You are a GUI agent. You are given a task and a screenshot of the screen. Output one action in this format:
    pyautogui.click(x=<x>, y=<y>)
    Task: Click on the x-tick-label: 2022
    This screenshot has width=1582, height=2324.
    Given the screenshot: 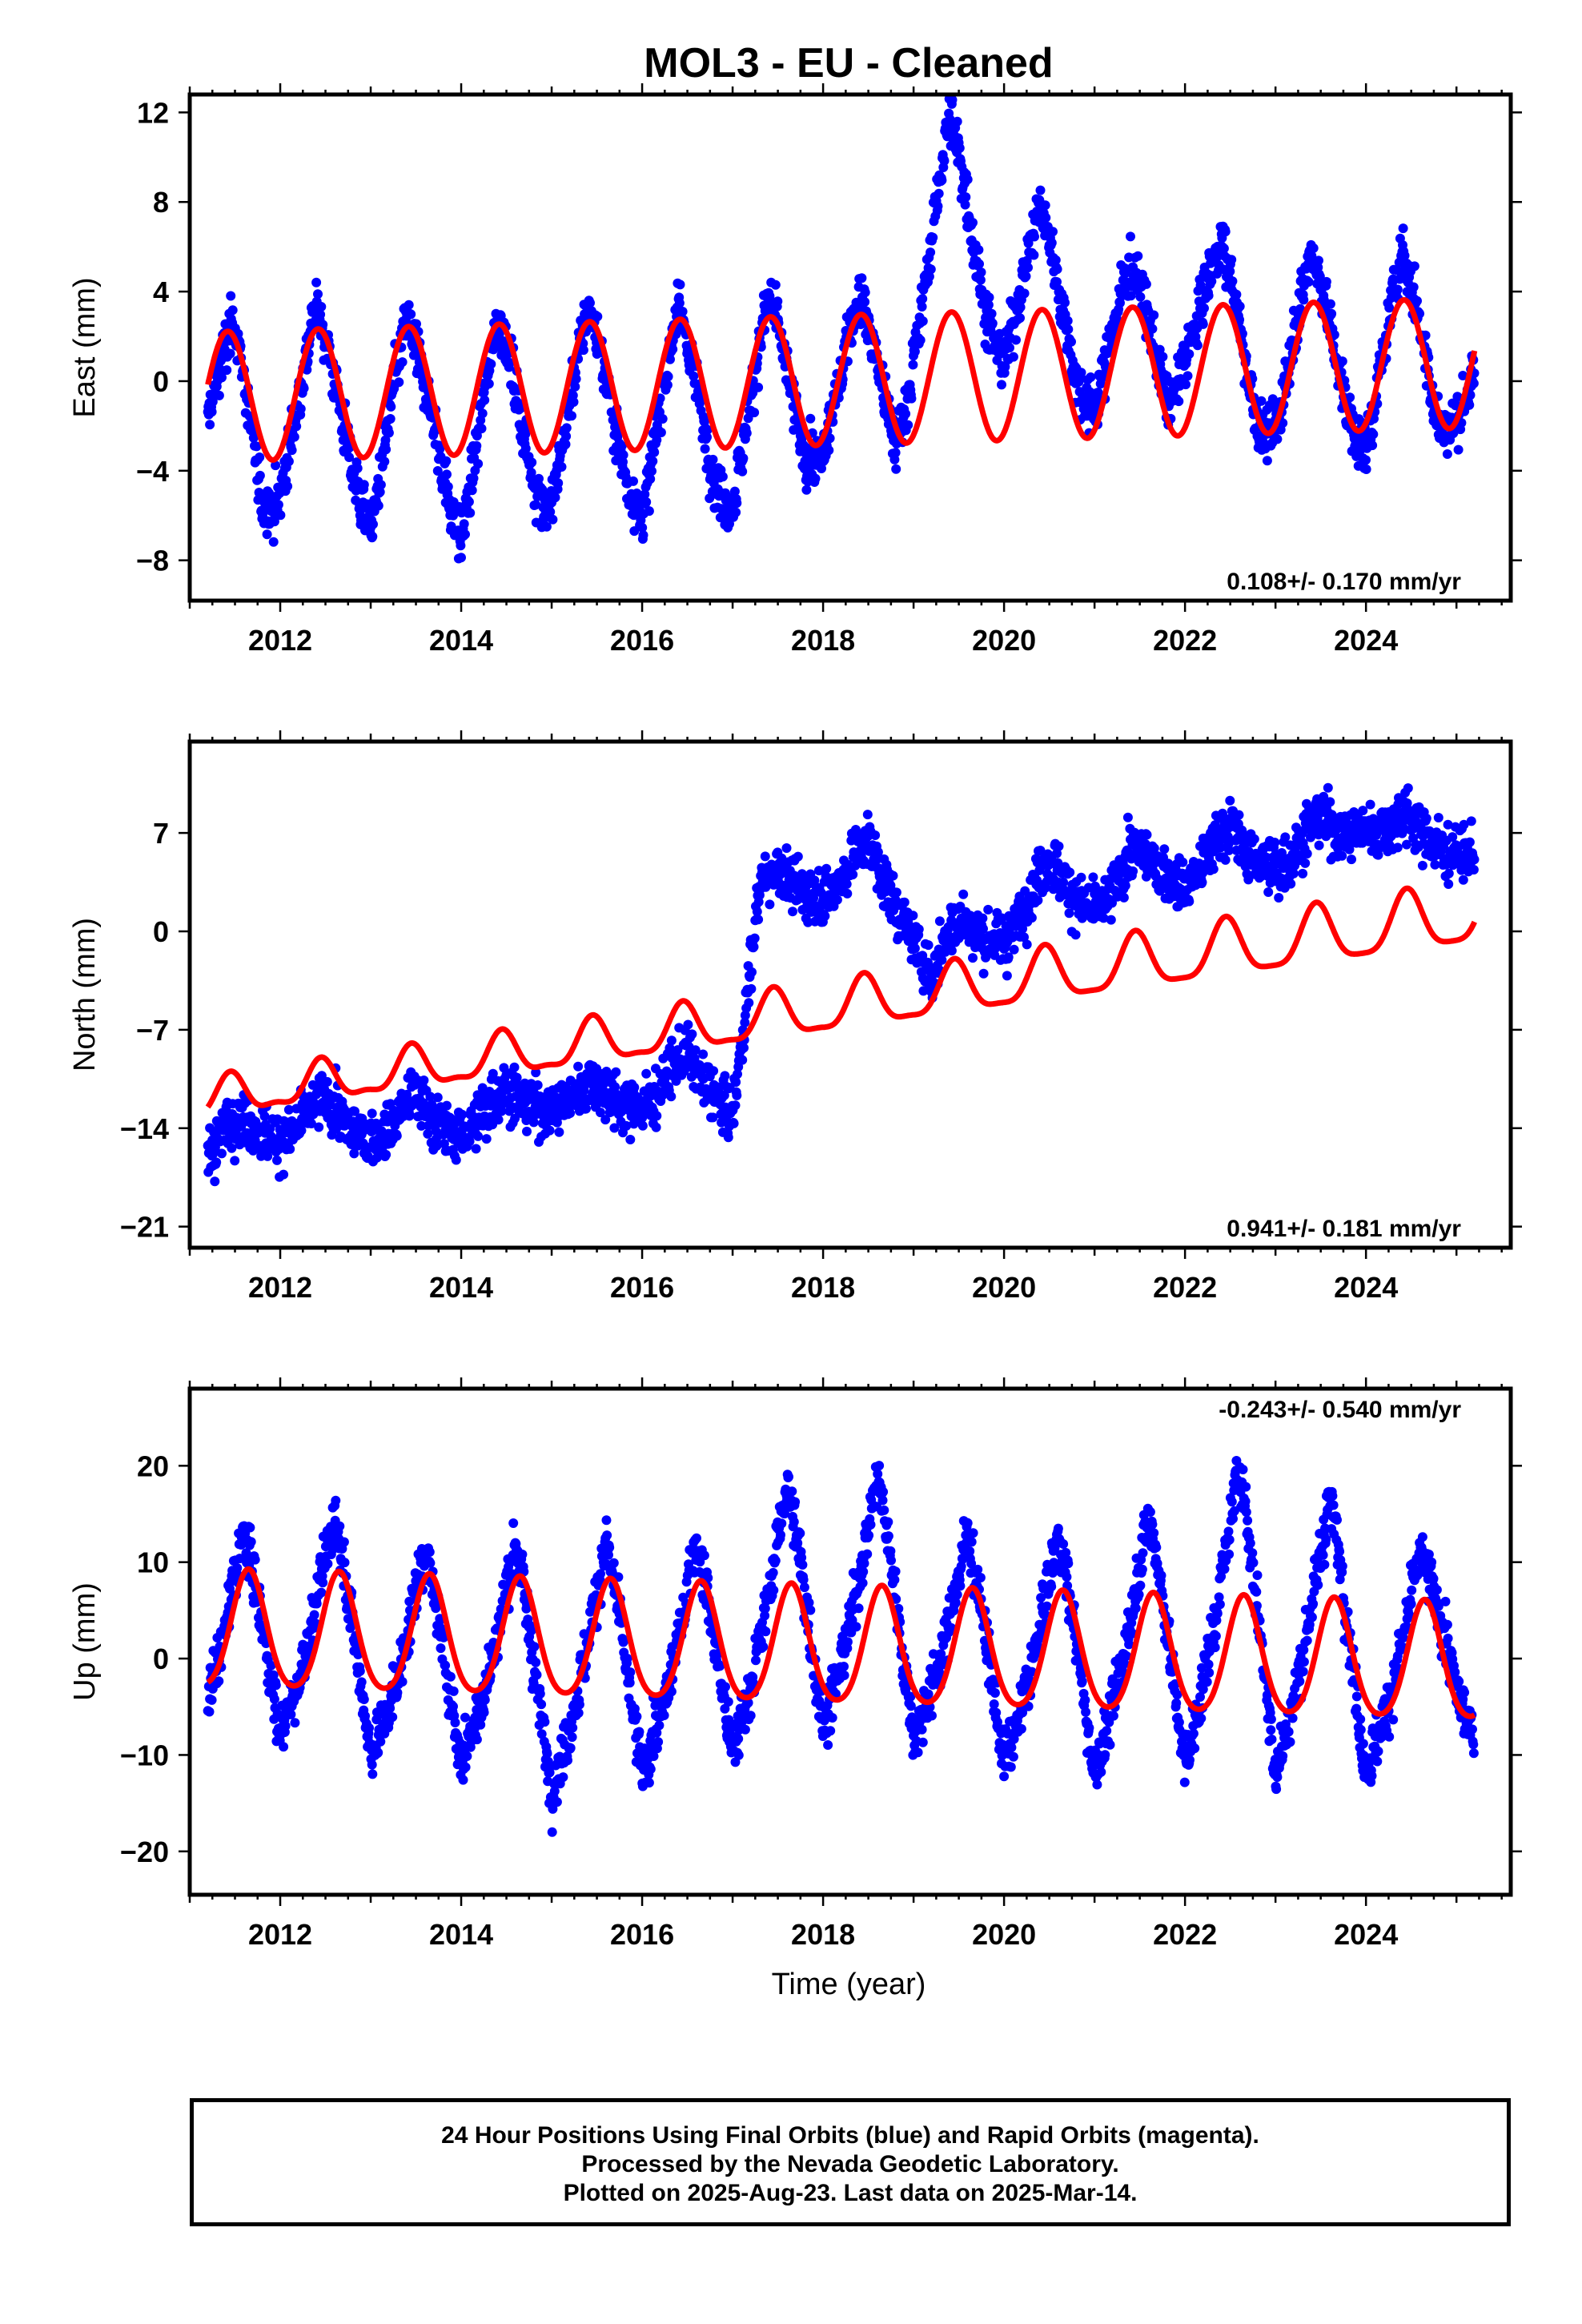 What is the action you would take?
    pyautogui.click(x=1185, y=640)
    